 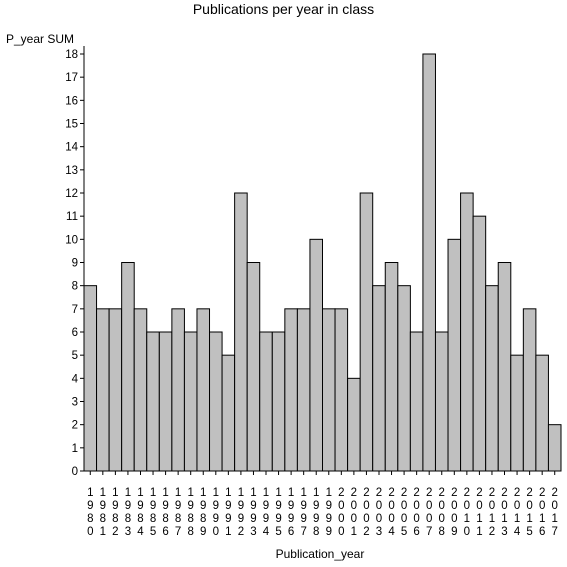 I want to click on x-axis-label: Publication_year, so click(x=320, y=554).